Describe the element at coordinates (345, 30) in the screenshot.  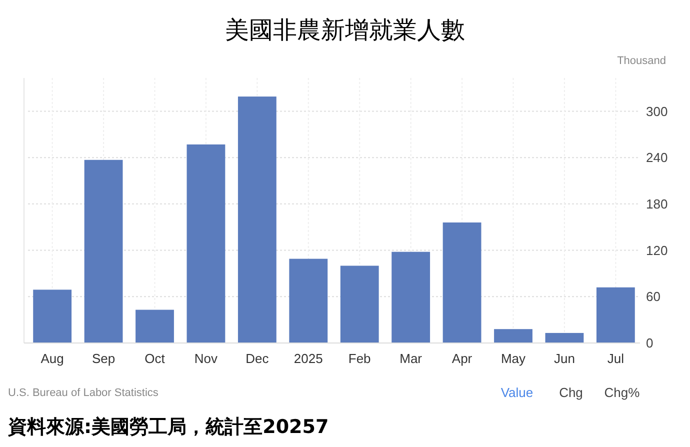
I see `chart-title: 美國非農新增就業人數` at that location.